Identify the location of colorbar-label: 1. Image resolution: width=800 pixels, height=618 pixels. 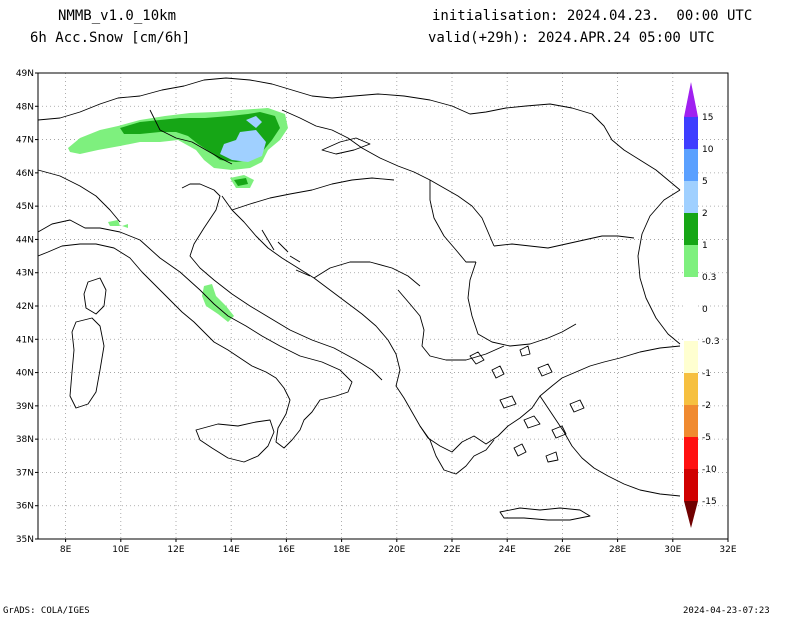
(705, 246).